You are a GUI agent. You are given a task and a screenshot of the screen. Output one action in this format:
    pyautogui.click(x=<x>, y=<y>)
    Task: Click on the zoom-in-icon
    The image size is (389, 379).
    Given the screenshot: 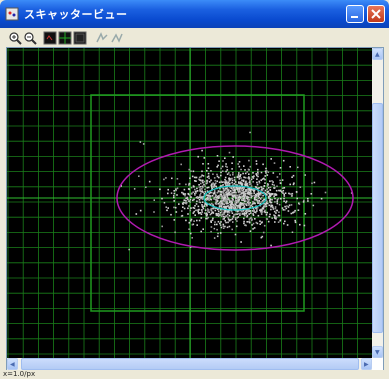 What is the action you would take?
    pyautogui.click(x=15, y=38)
    